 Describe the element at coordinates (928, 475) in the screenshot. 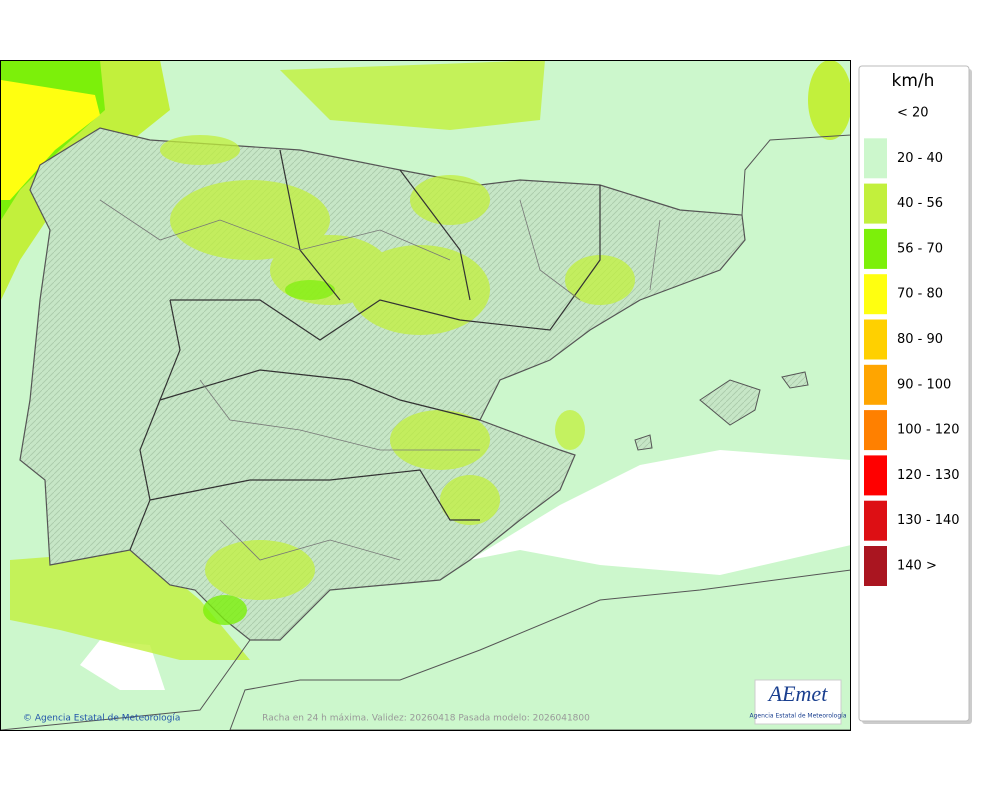

I see `legend-label: 120 - 130` at that location.